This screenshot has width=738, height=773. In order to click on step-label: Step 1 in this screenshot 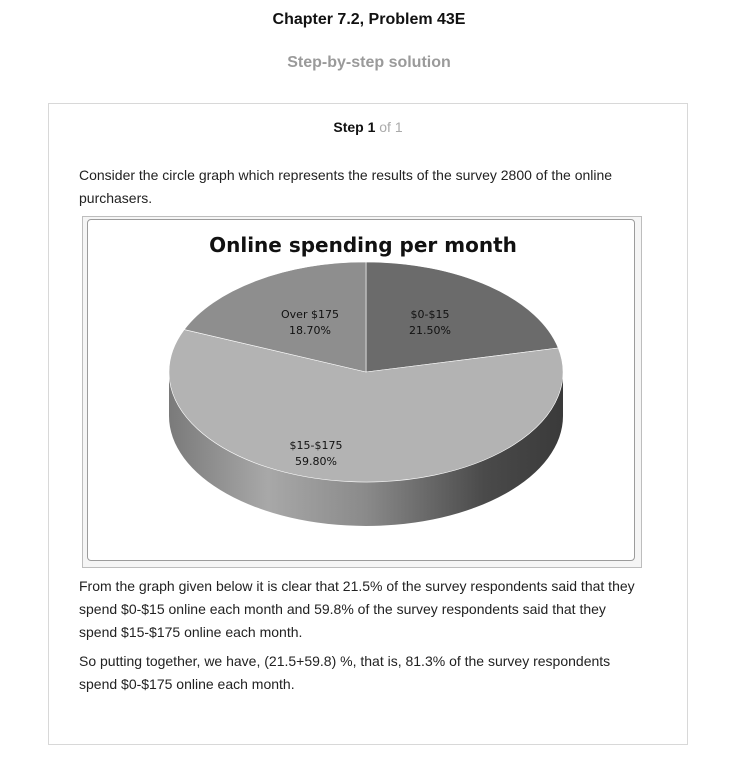, I will do `click(354, 127)`.